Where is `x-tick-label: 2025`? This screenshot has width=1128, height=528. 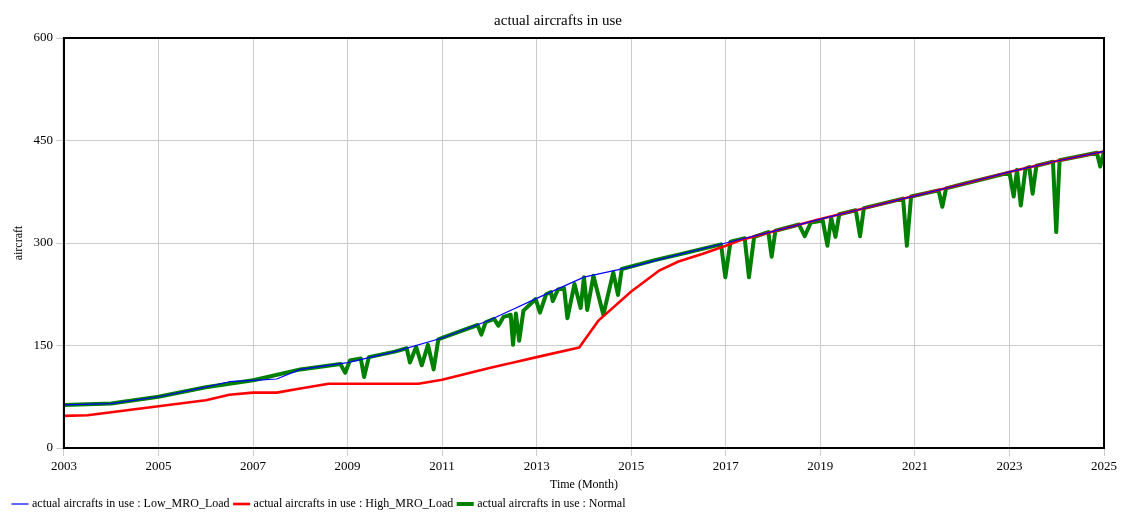 x-tick-label: 2025 is located at coordinates (1104, 466).